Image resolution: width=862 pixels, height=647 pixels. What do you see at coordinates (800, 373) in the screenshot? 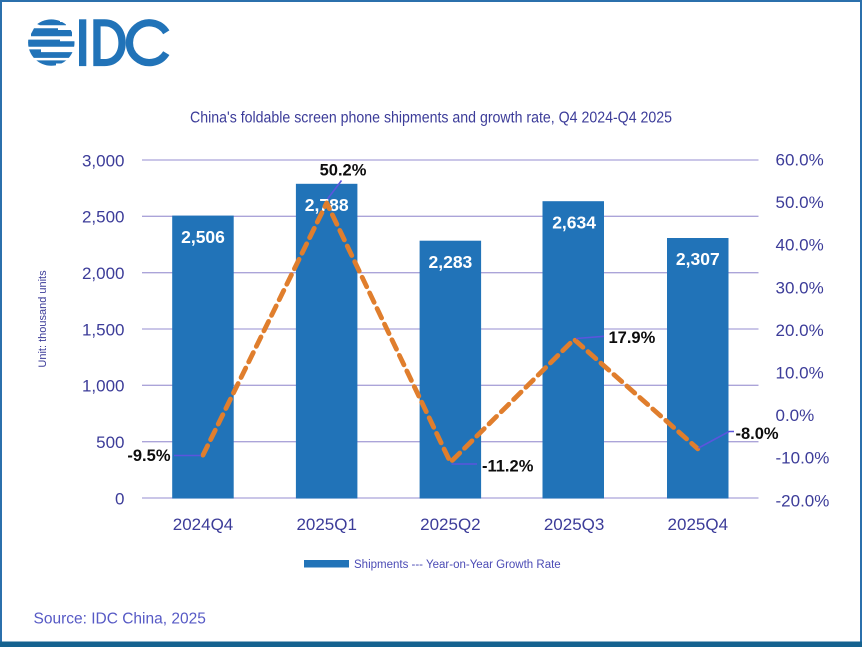
I see `svg-text: 10.0%` at bounding box center [800, 373].